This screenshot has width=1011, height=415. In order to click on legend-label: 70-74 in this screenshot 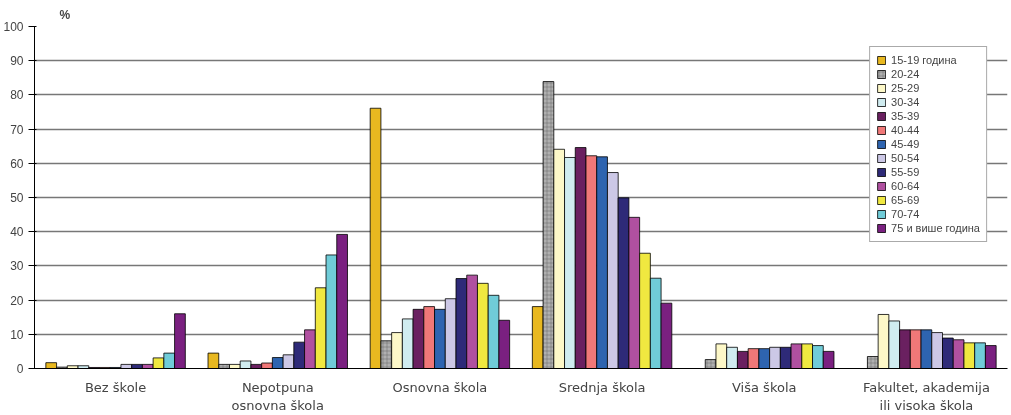, I will do `click(905, 214)`.